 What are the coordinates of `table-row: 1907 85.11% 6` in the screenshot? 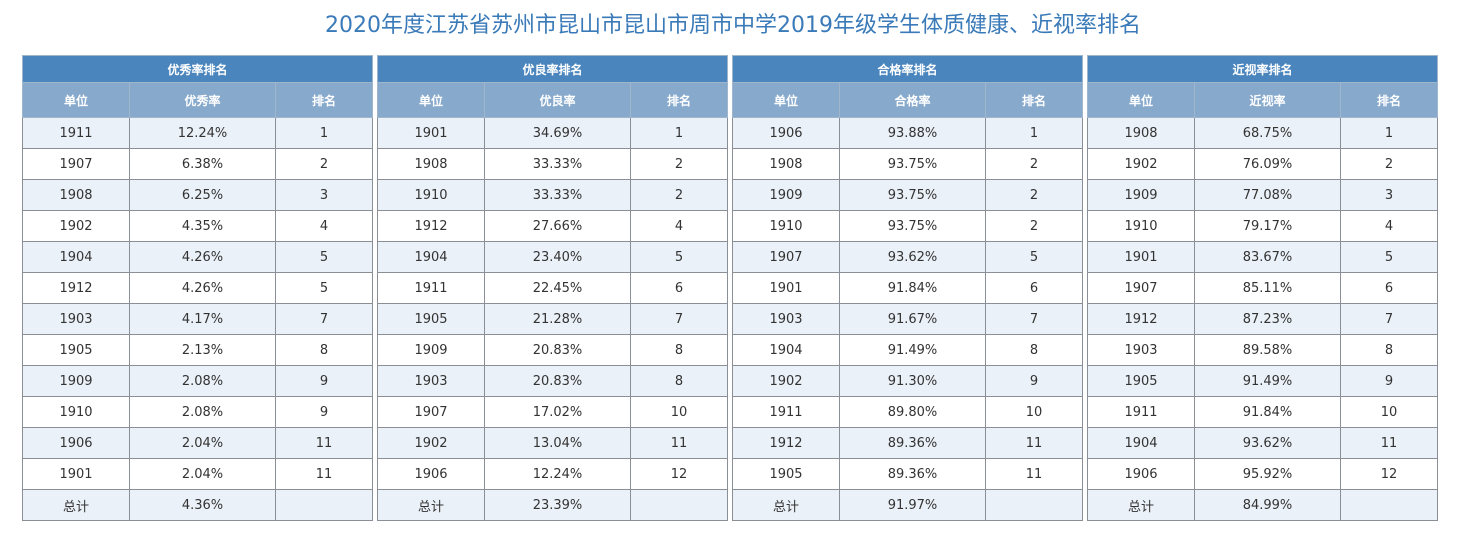 It's located at (1263, 288).